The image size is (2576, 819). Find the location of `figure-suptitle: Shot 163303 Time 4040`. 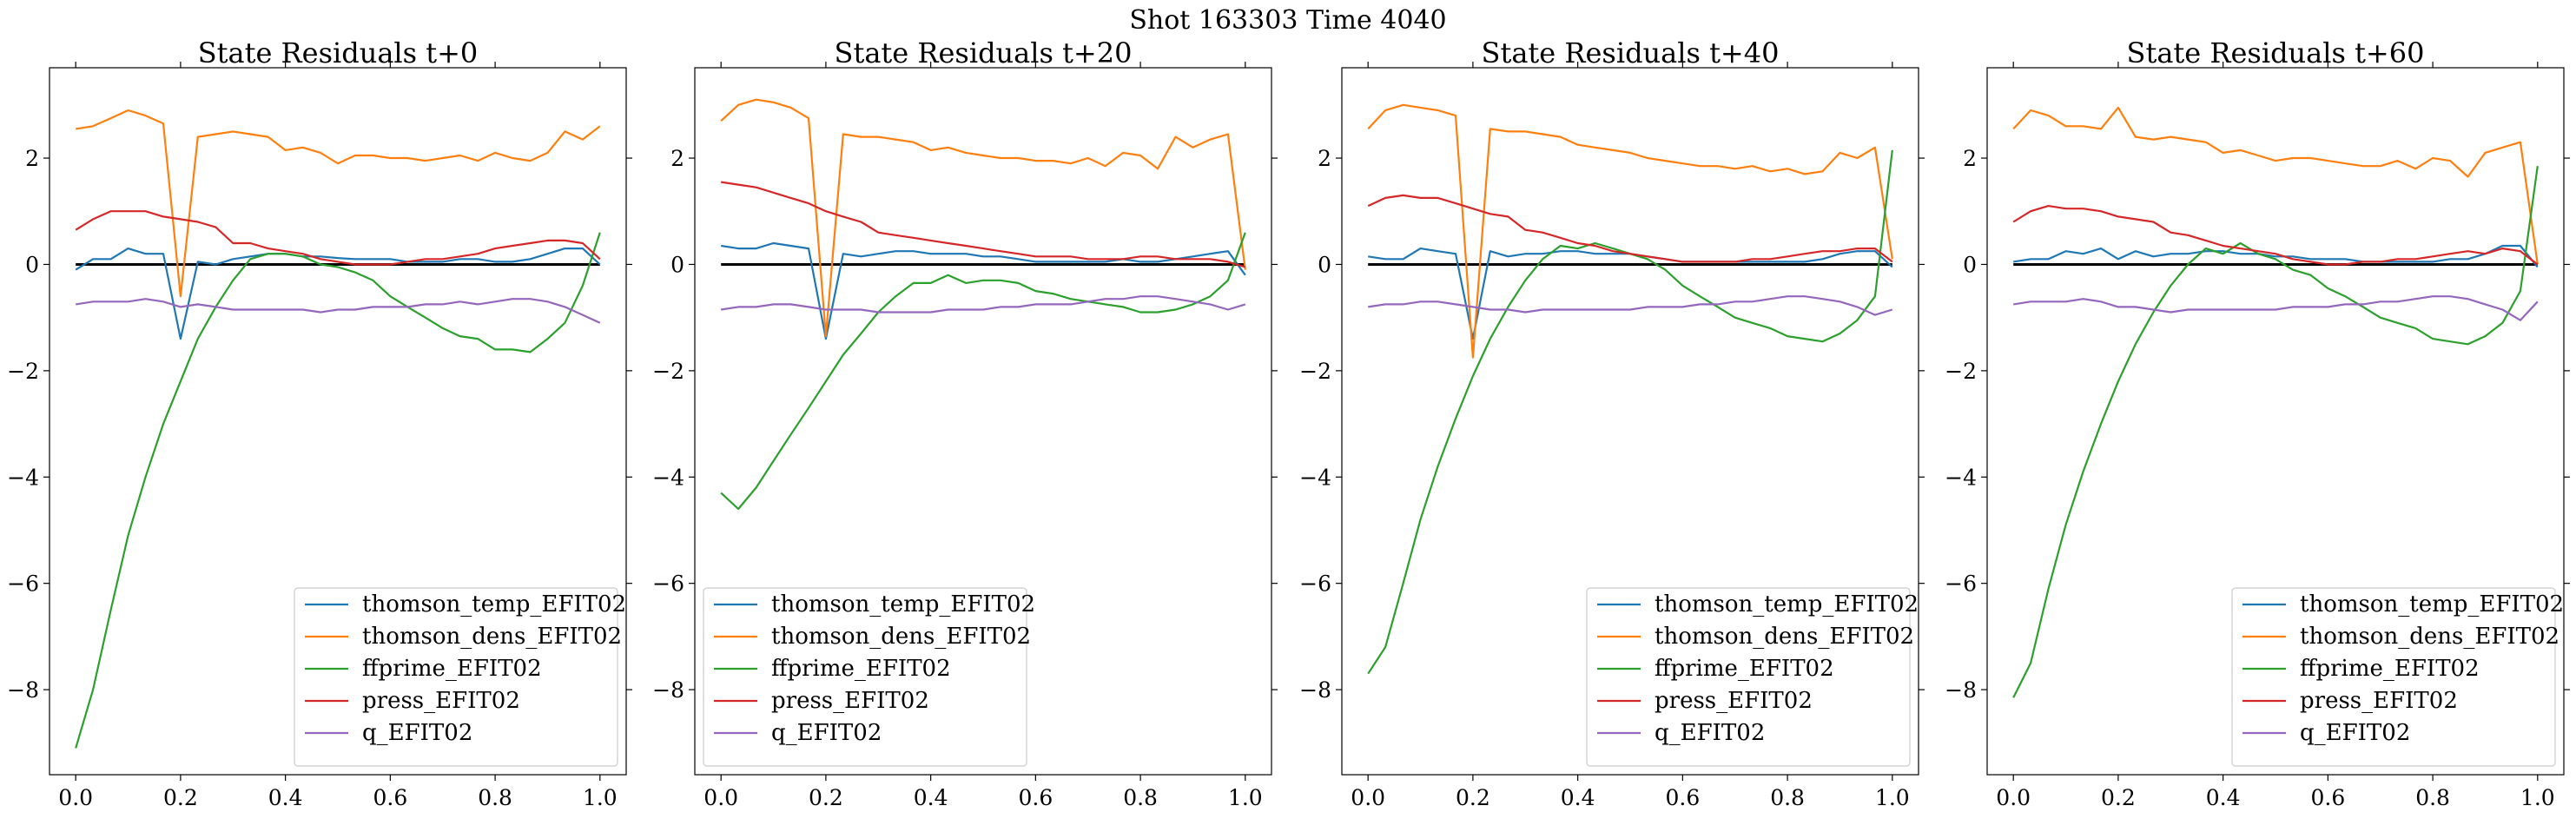

figure-suptitle: Shot 163303 Time 4040 is located at coordinates (1287, 20).